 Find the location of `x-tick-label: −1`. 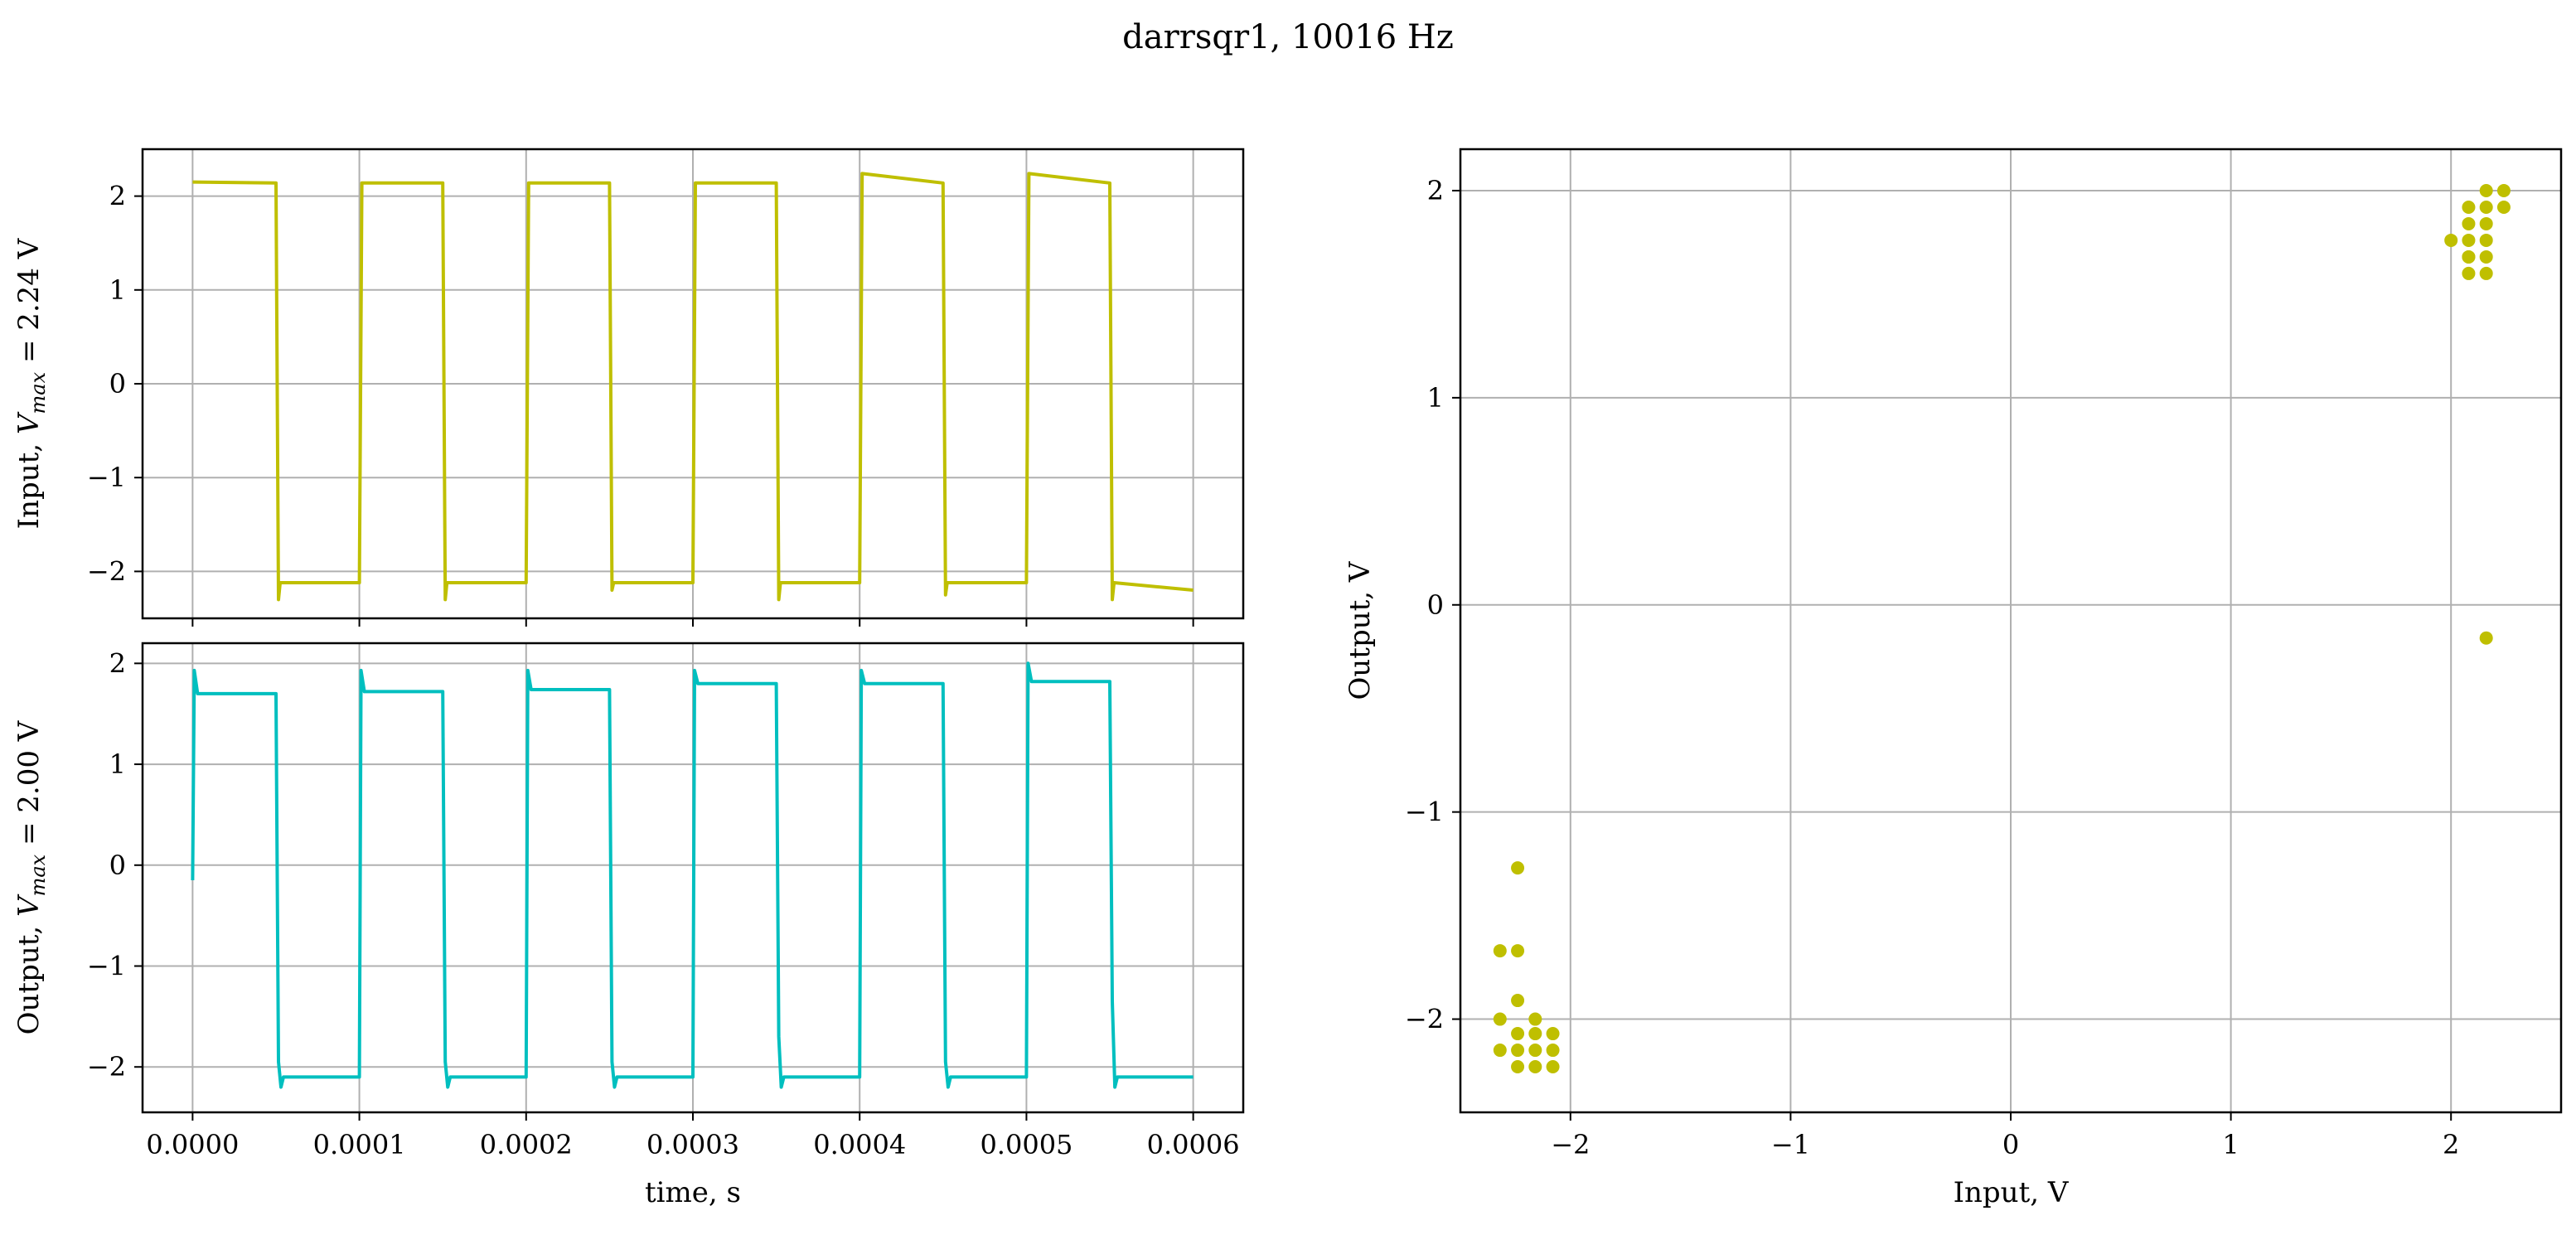

x-tick-label: −1 is located at coordinates (1790, 1144).